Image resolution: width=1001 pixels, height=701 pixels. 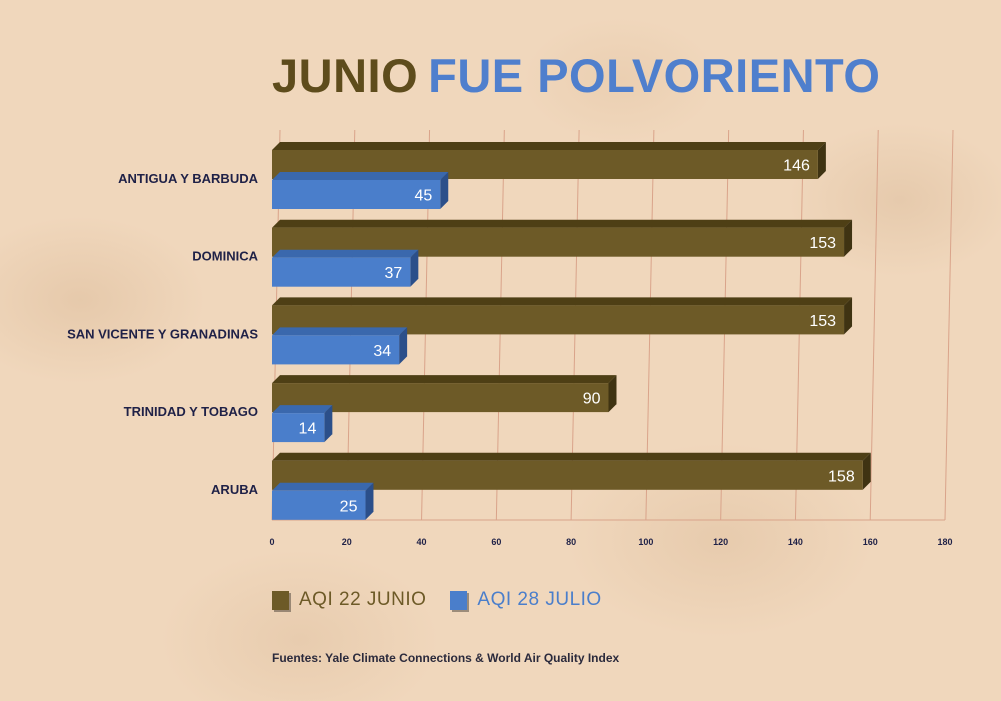 What do you see at coordinates (422, 542) in the screenshot?
I see `x-tick-label: 40` at bounding box center [422, 542].